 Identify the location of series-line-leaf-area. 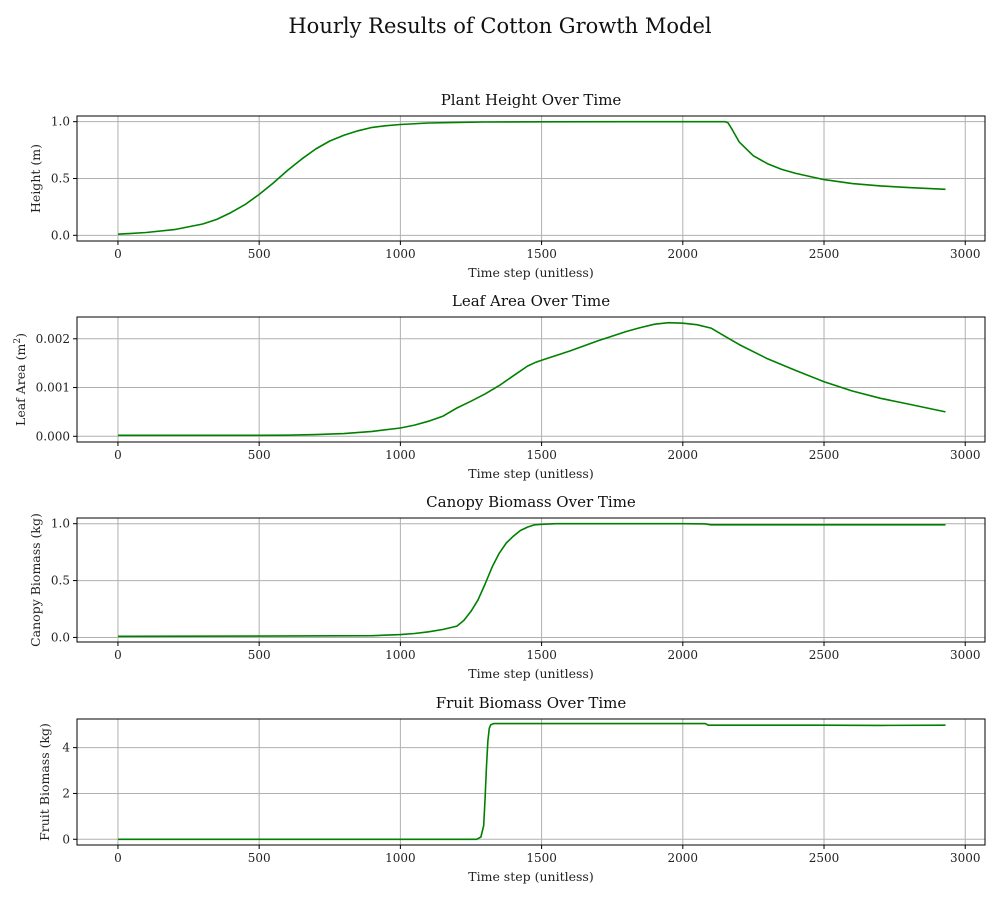
(532, 379).